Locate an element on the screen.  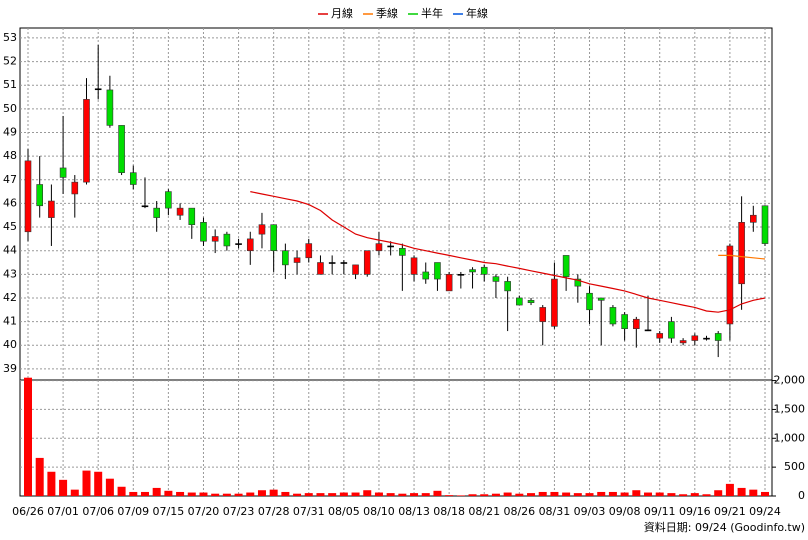
x-tick-label: 09/16 is located at coordinates (695, 511).